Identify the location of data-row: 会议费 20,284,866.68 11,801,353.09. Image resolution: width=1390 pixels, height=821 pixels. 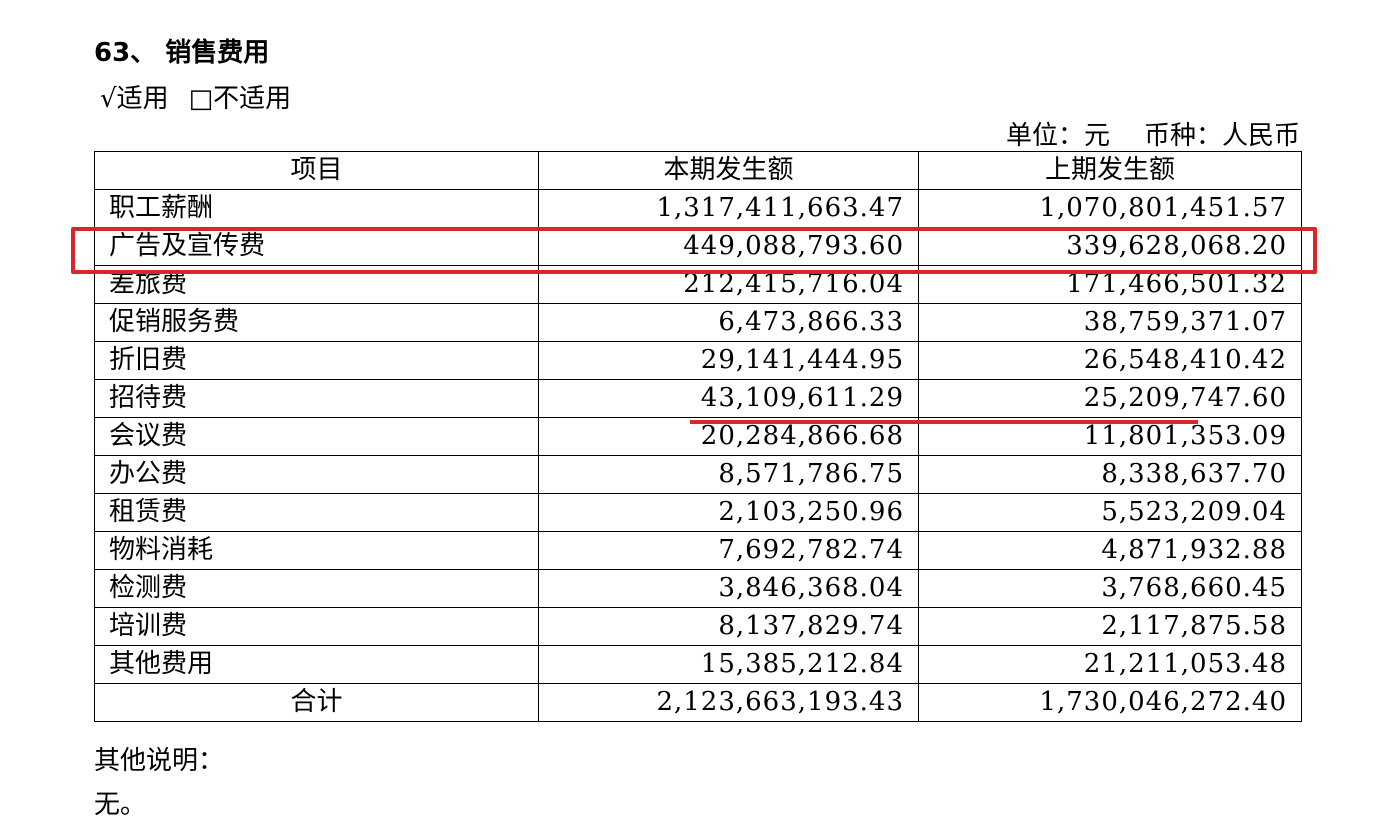
(698, 436).